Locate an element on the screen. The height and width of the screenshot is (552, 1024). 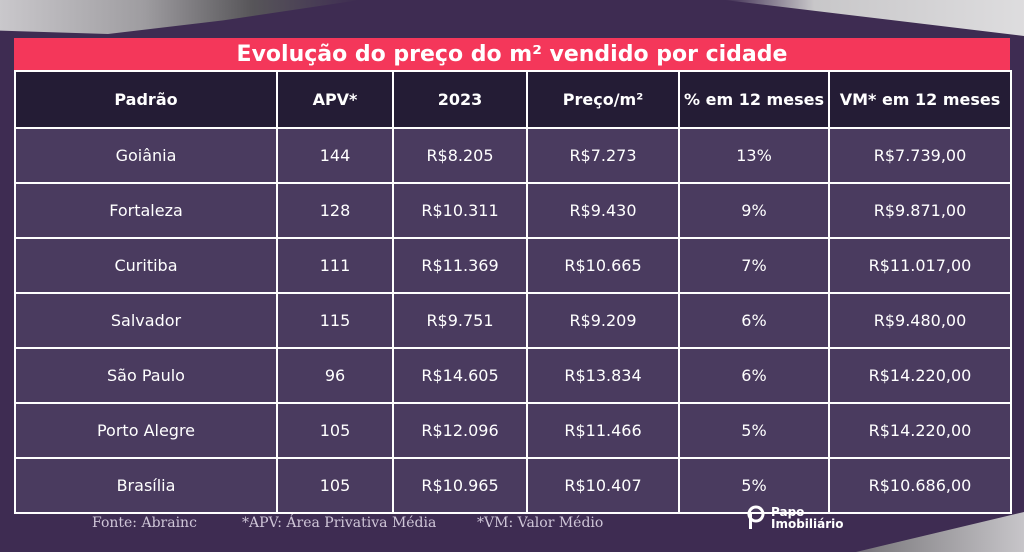
papo-imobiliario-logo: Papo Imobiliário is located at coordinates (795, 518).